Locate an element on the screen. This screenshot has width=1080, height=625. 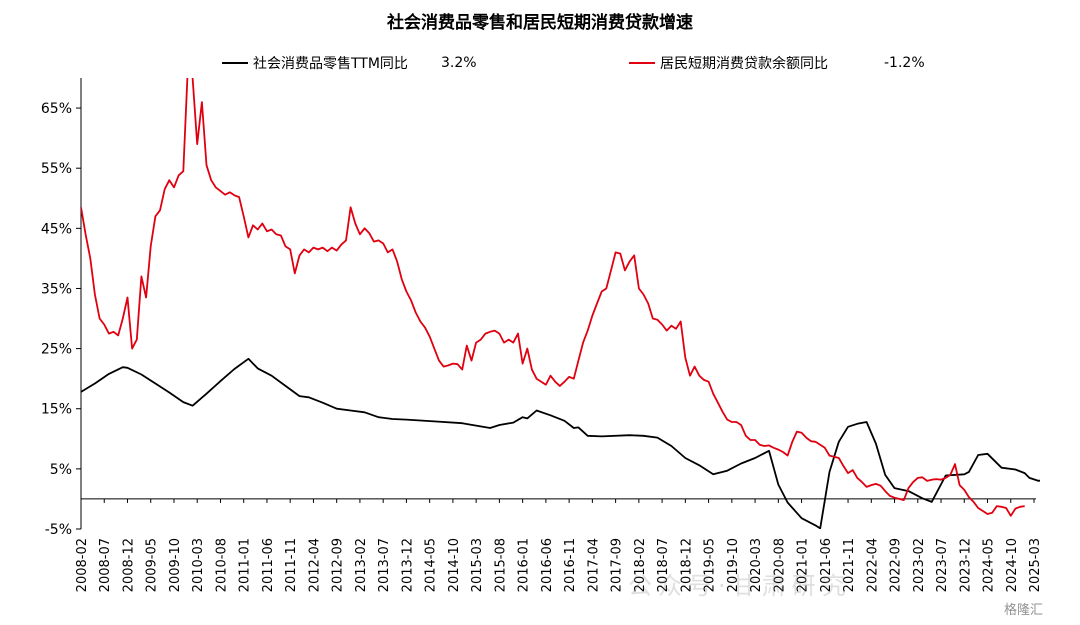
x-tick-label: 2008-12 is located at coordinates (129, 565).